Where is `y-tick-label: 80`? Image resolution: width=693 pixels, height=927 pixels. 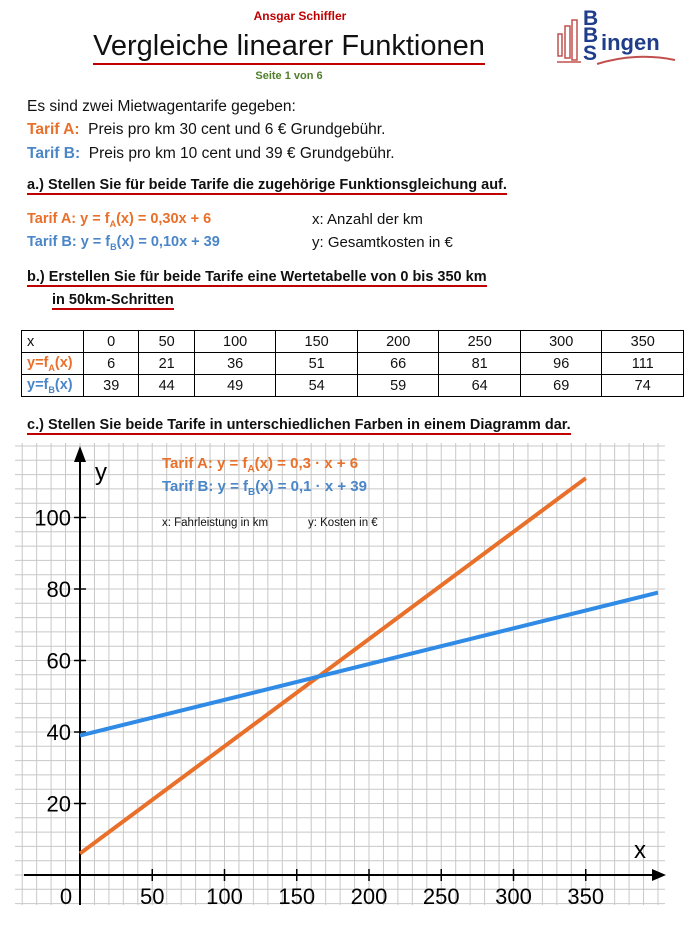
y-tick-label: 80 is located at coordinates (59, 589).